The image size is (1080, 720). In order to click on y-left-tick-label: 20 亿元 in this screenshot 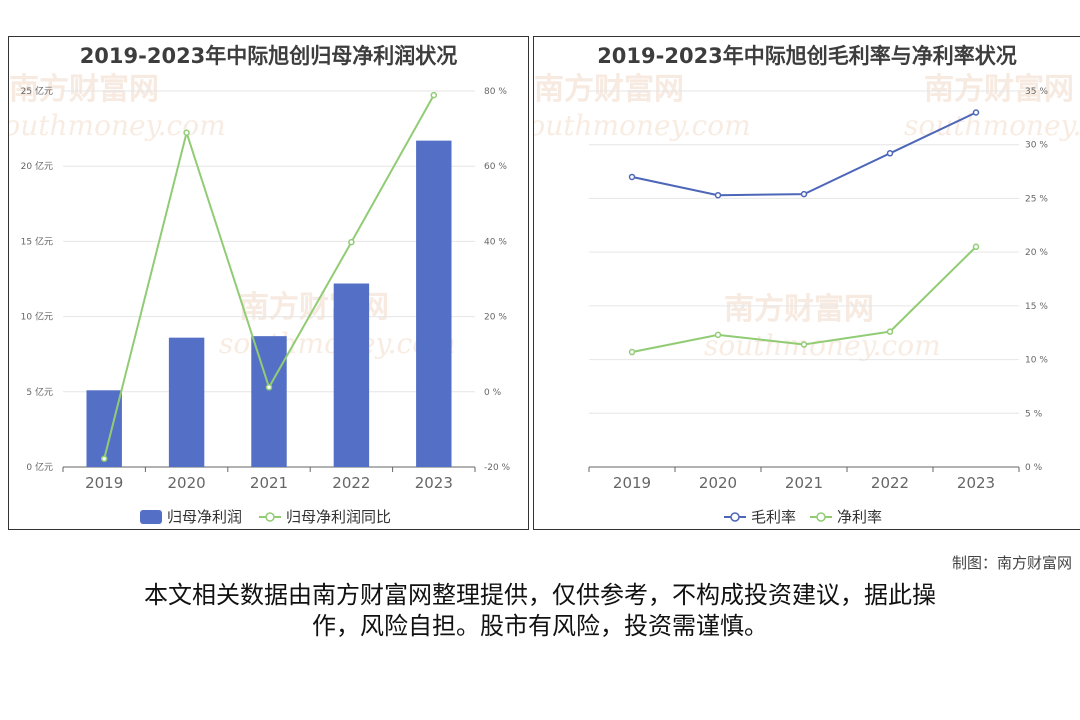, I will do `click(37, 166)`.